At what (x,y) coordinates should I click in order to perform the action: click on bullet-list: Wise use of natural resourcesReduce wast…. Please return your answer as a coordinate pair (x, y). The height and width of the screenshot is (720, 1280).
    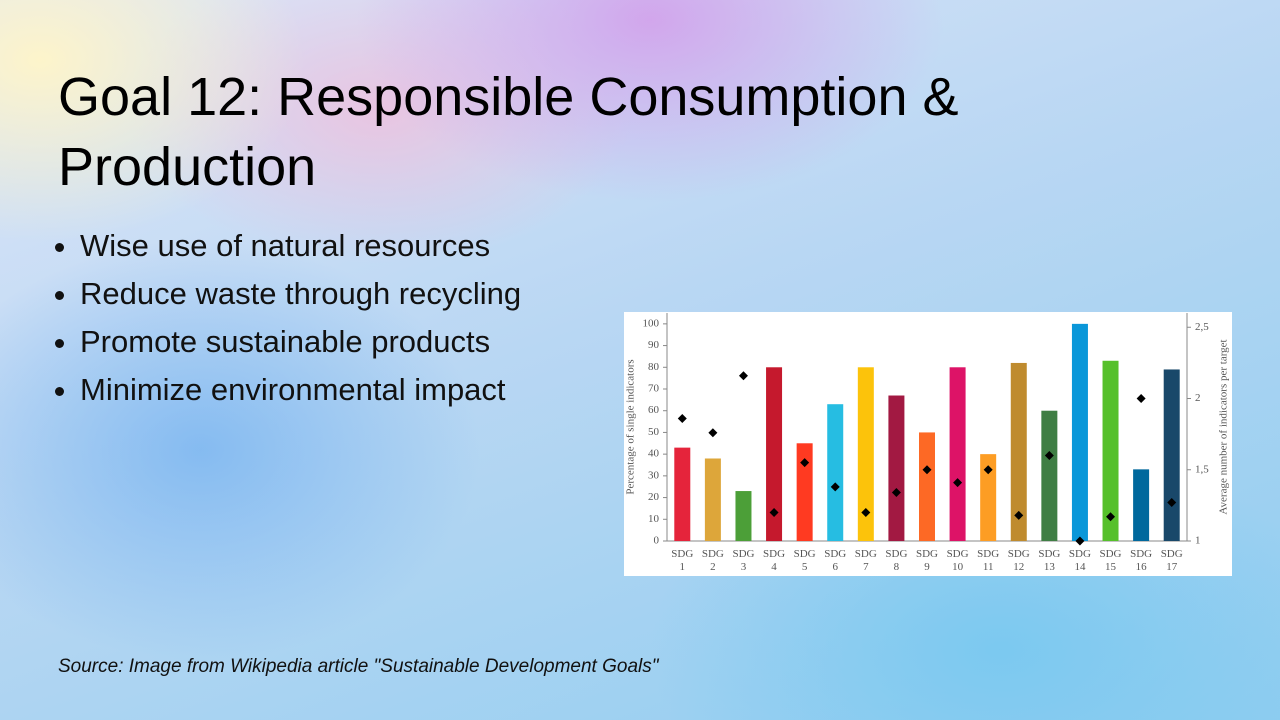
    Looking at the image, I should click on (289, 318).